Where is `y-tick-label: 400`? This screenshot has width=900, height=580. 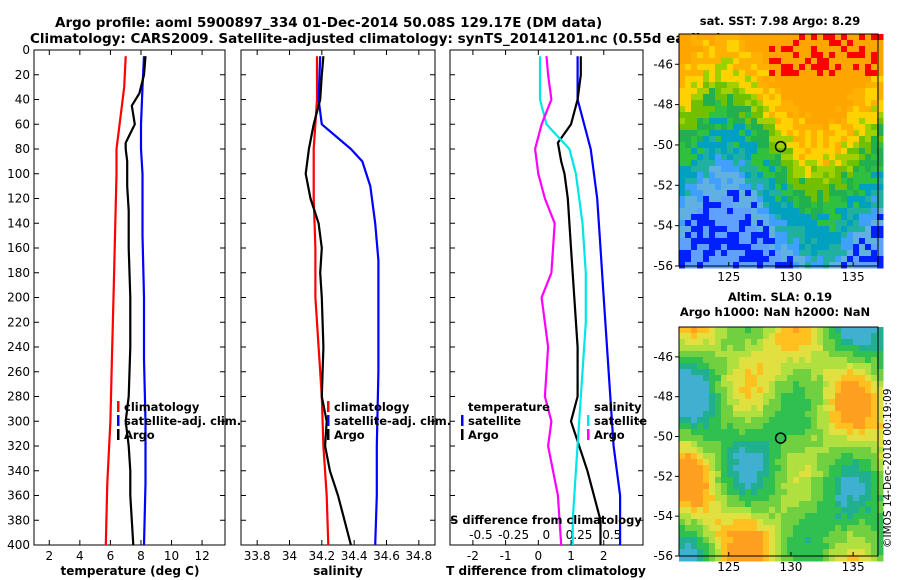
y-tick-label: 400 is located at coordinates (18, 545).